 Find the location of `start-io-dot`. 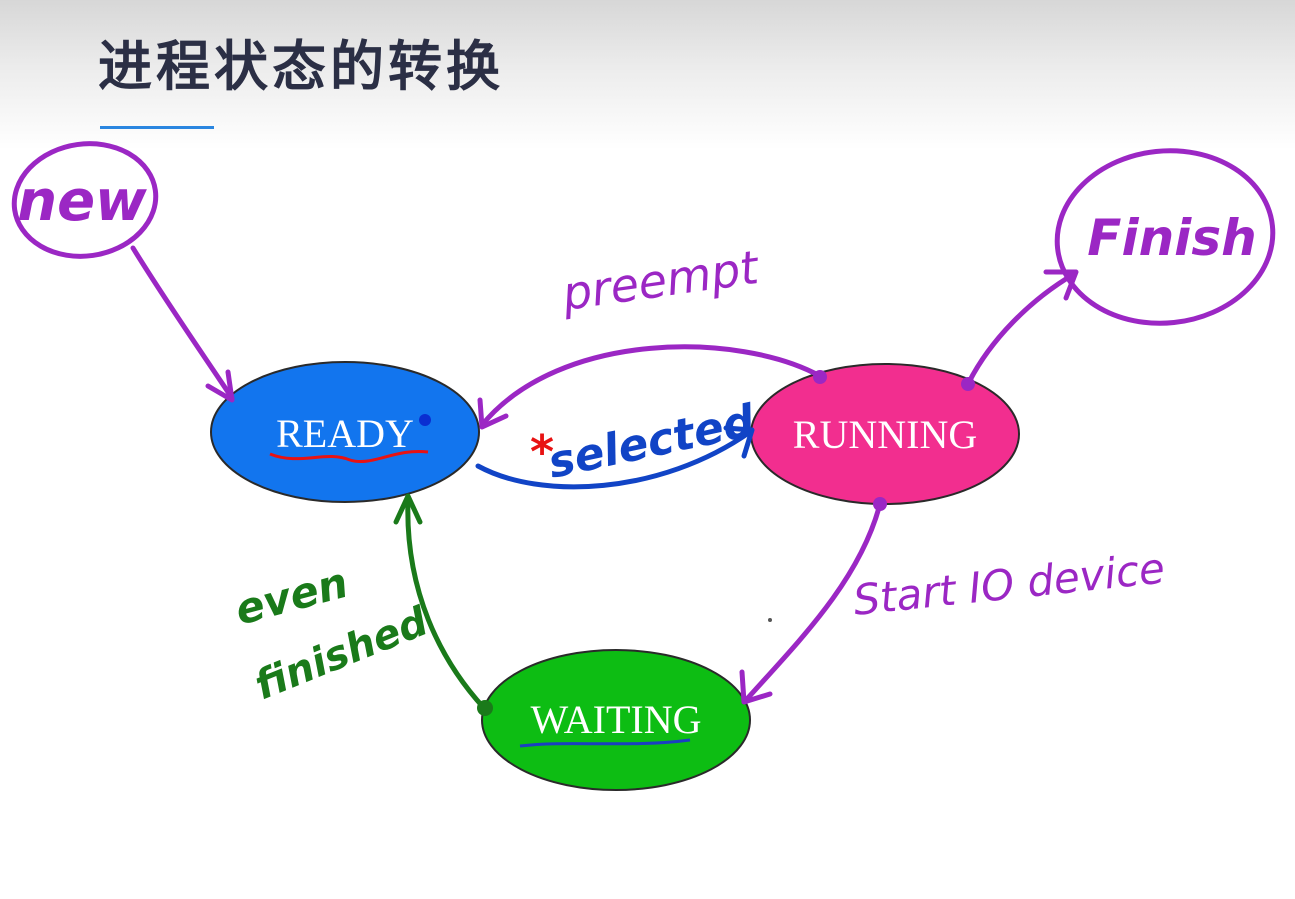

start-io-dot is located at coordinates (880, 504).